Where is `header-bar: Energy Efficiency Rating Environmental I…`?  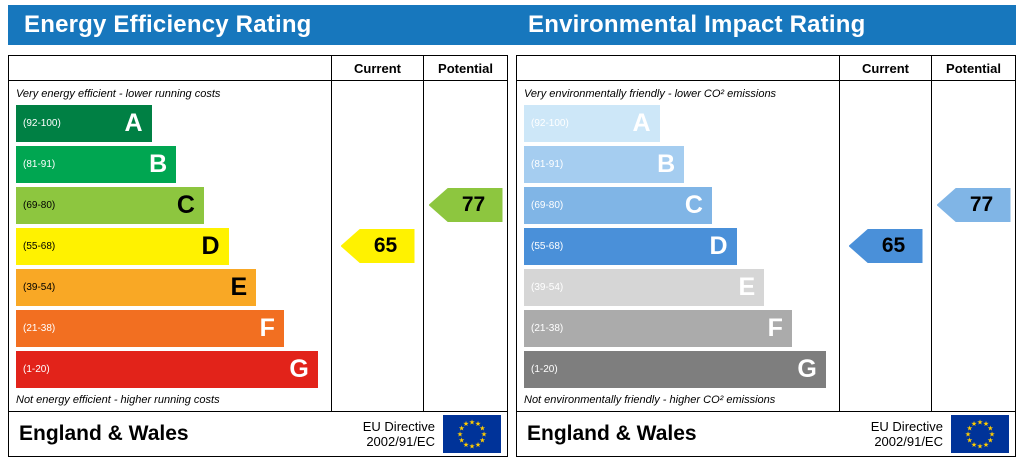 header-bar: Energy Efficiency Rating Environmental I… is located at coordinates (512, 25).